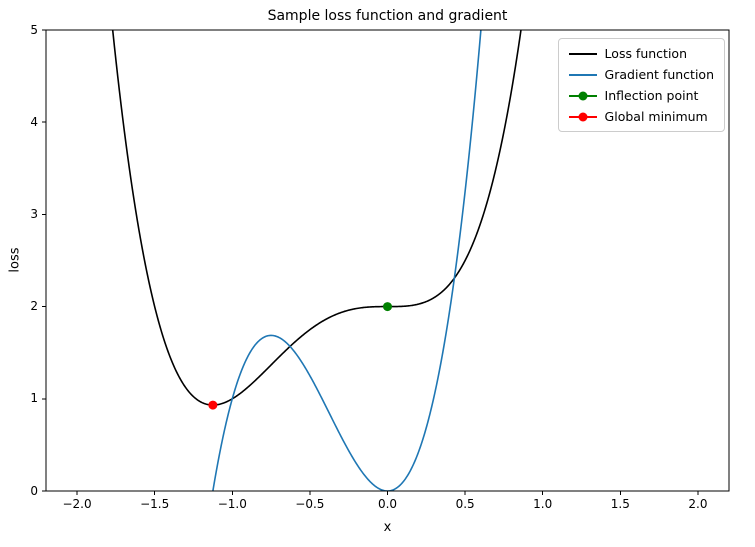 This screenshot has width=755, height=547. What do you see at coordinates (387, 307) in the screenshot?
I see `inflection-point-marker` at bounding box center [387, 307].